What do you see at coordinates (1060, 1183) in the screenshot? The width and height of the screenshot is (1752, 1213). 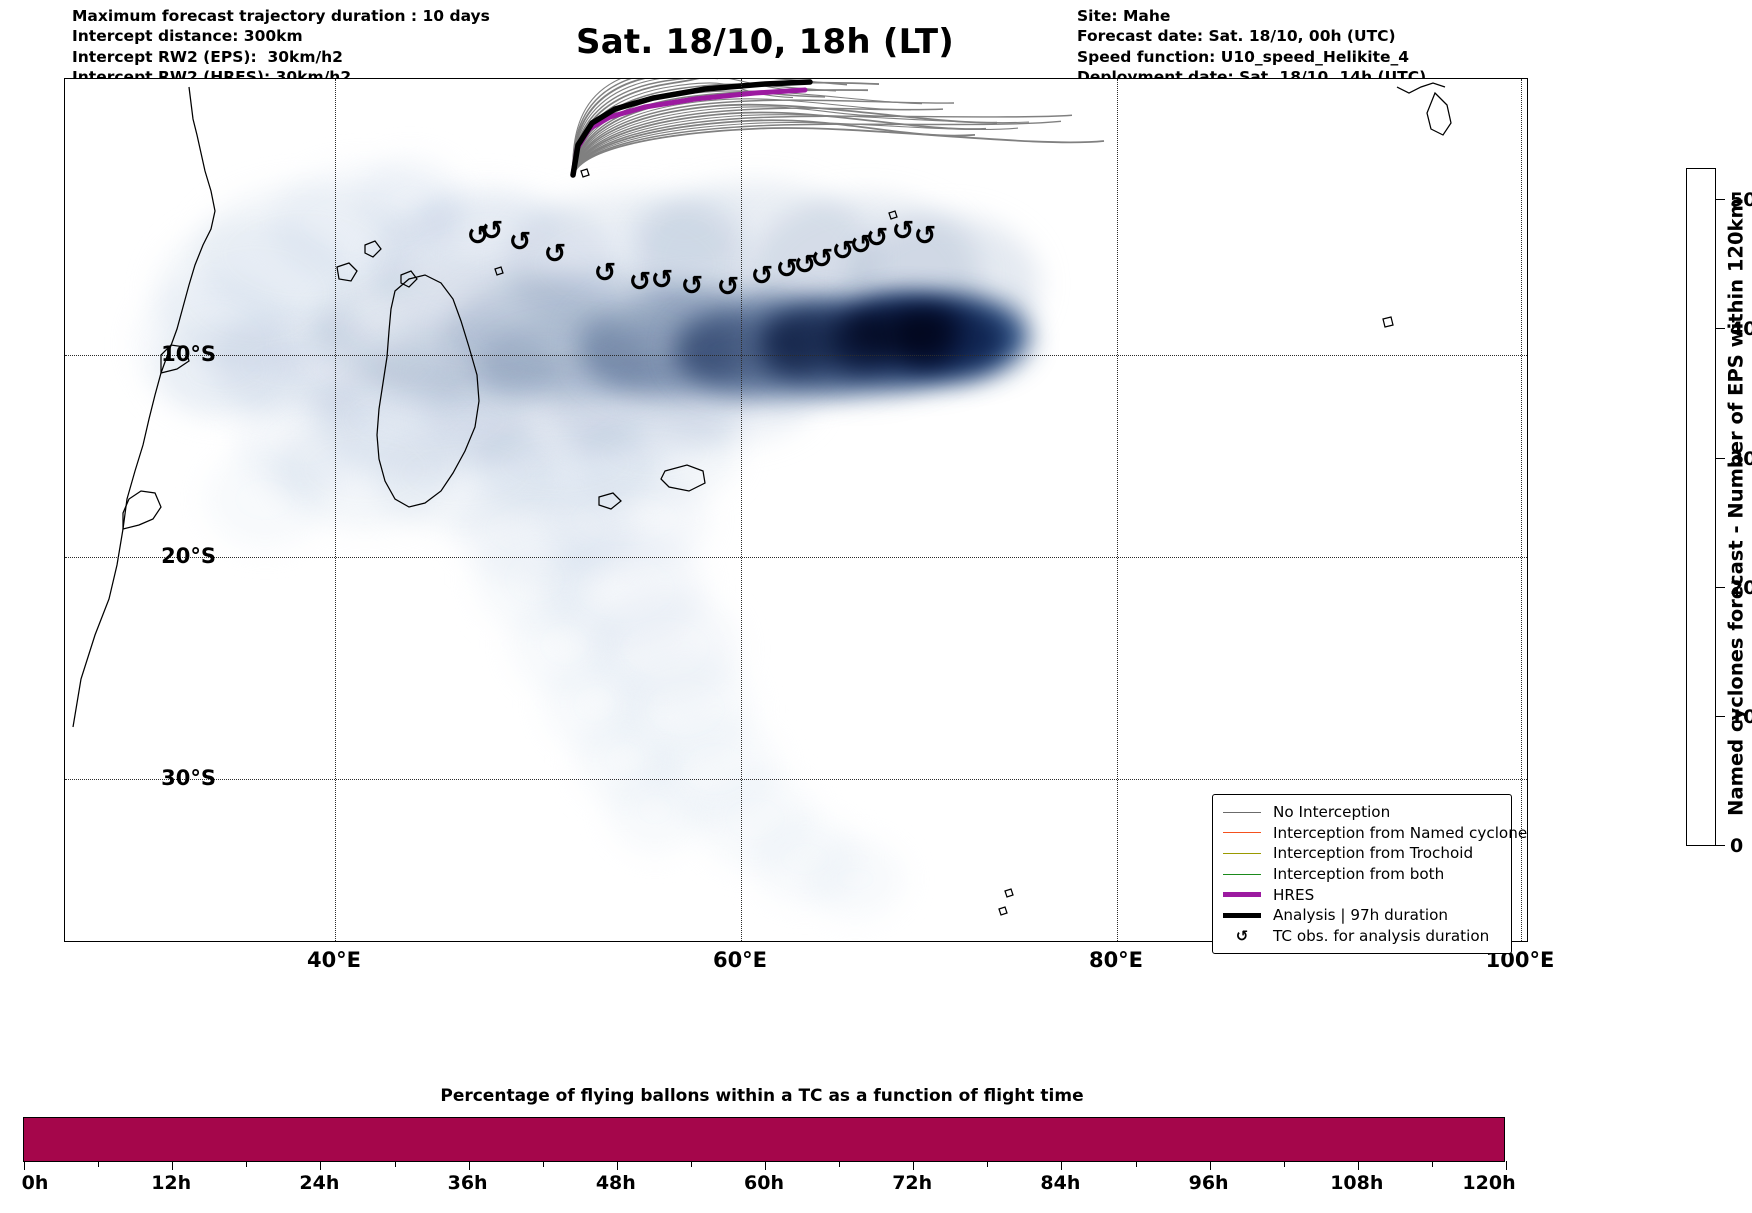 I see `flight-time-label: 84h` at bounding box center [1060, 1183].